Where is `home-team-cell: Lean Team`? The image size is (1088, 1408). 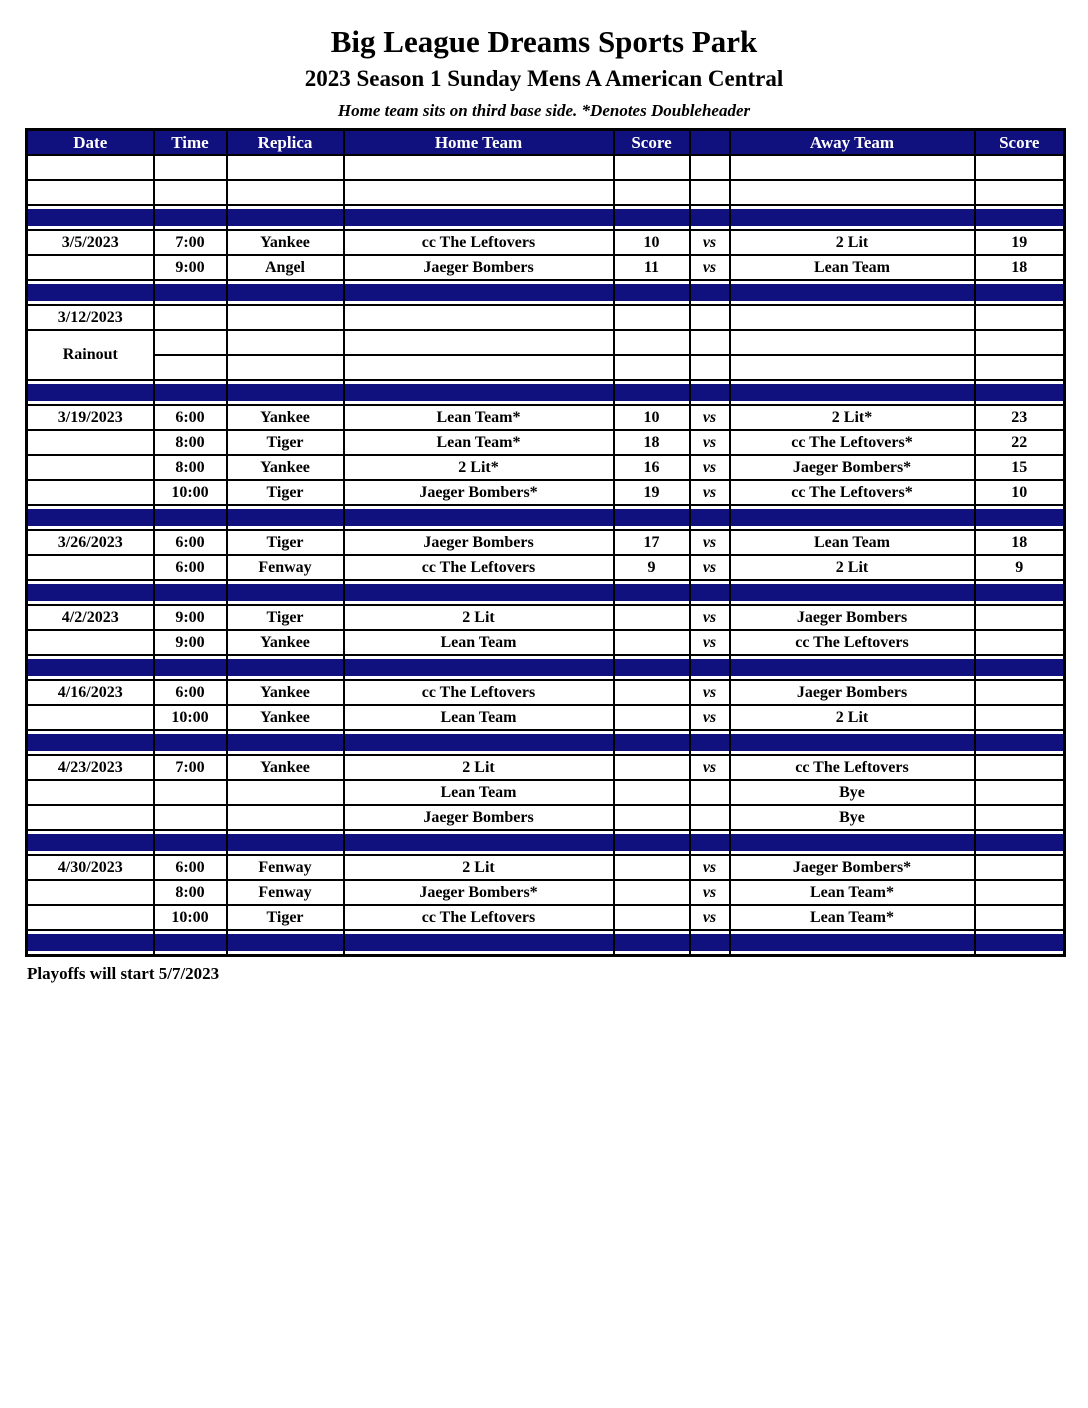
home-team-cell: Lean Team is located at coordinates (478, 717).